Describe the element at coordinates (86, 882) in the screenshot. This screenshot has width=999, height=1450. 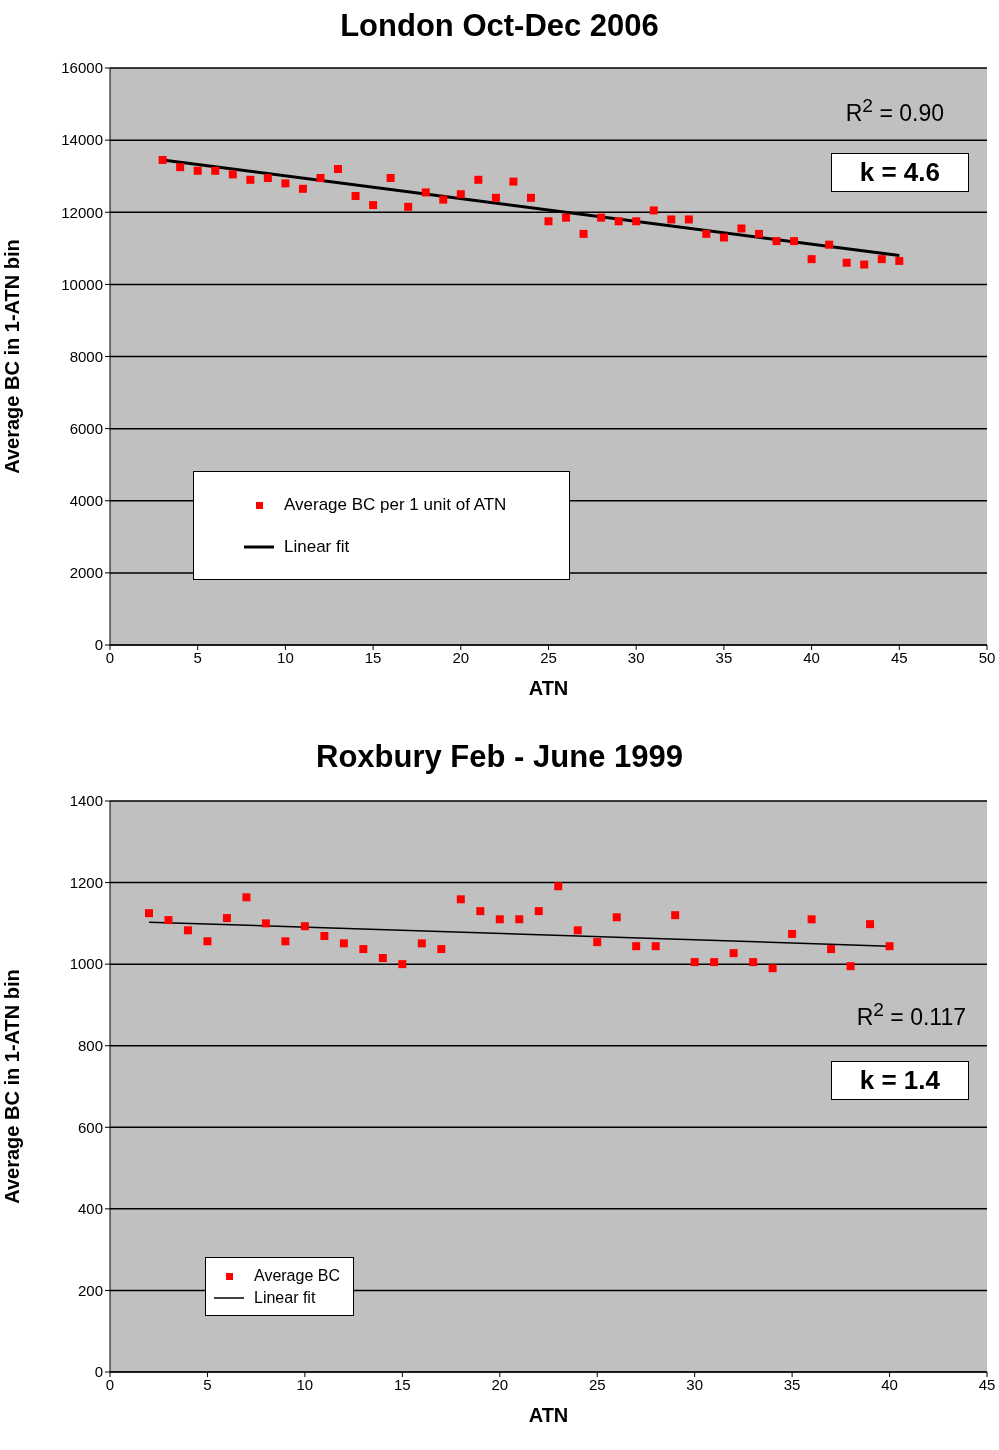
I see `y-tick-label: 1200` at that location.